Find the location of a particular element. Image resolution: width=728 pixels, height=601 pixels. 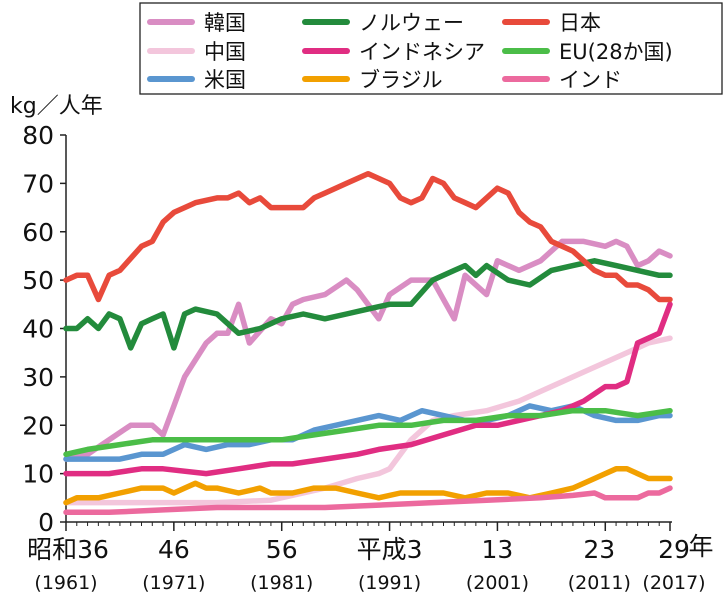

legend-label: インドネシア is located at coordinates (422, 52).